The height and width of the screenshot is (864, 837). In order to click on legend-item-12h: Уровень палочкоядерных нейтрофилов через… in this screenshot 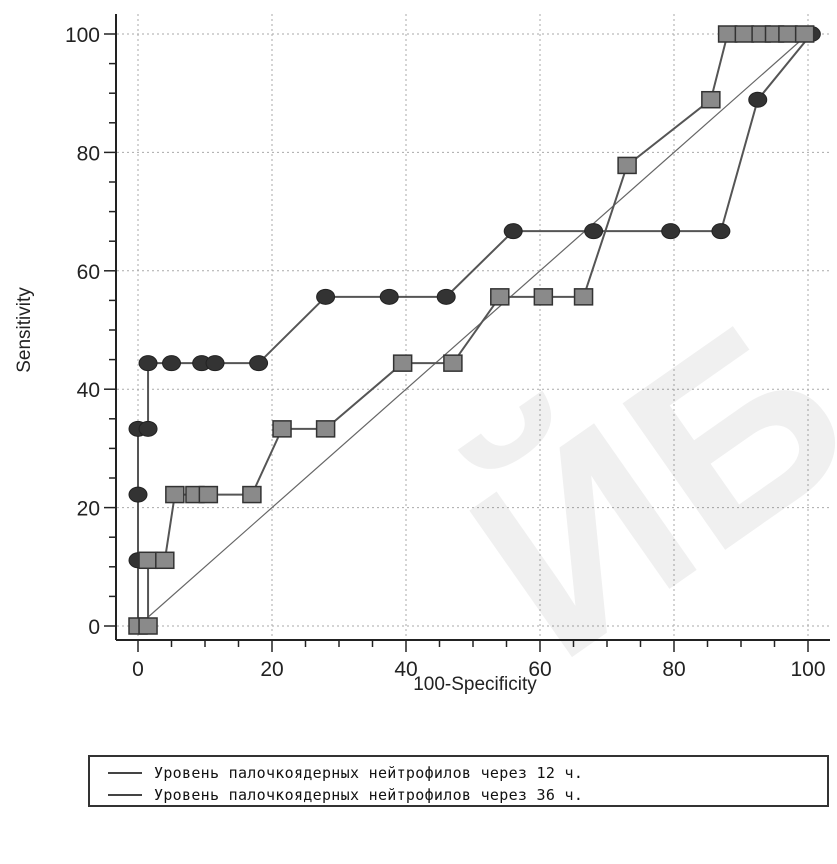, I will do `click(345, 773)`.